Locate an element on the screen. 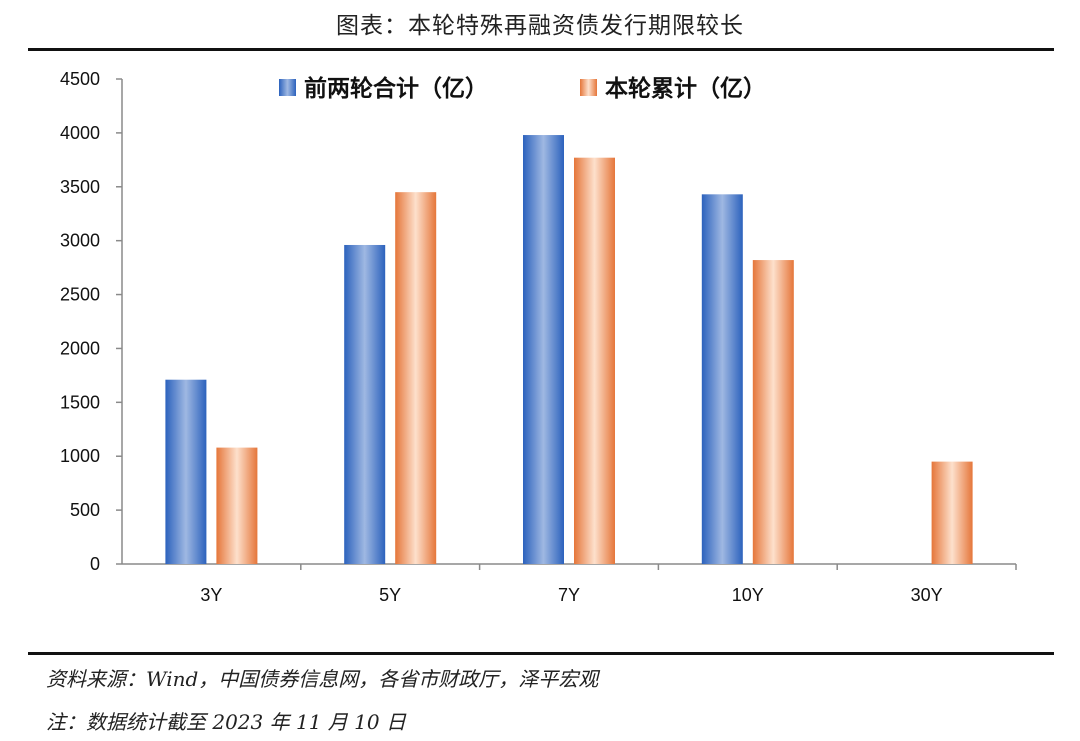  legend-swatch-series1 is located at coordinates (287, 87).